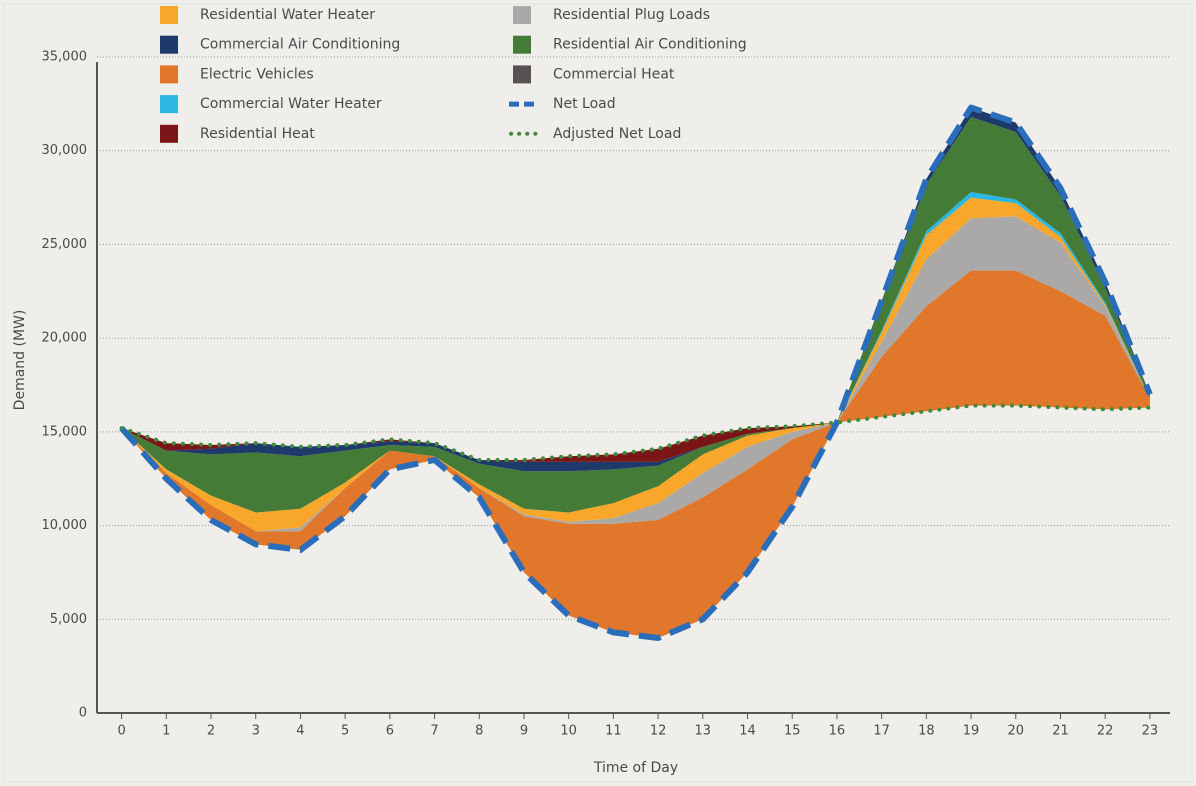 The width and height of the screenshot is (1196, 786). What do you see at coordinates (650, 45) in the screenshot?
I see `legend-label: Residential Air Conditioning` at bounding box center [650, 45].